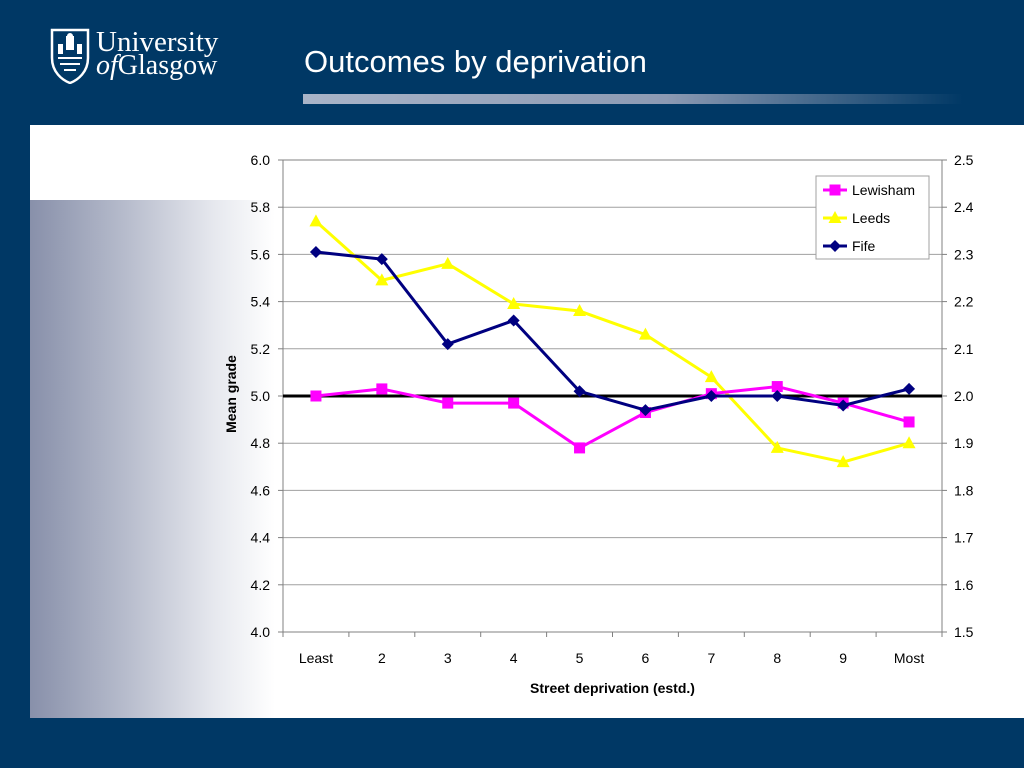 The image size is (1024, 768). What do you see at coordinates (107, 65) in the screenshot?
I see `logo-of: of` at bounding box center [107, 65].